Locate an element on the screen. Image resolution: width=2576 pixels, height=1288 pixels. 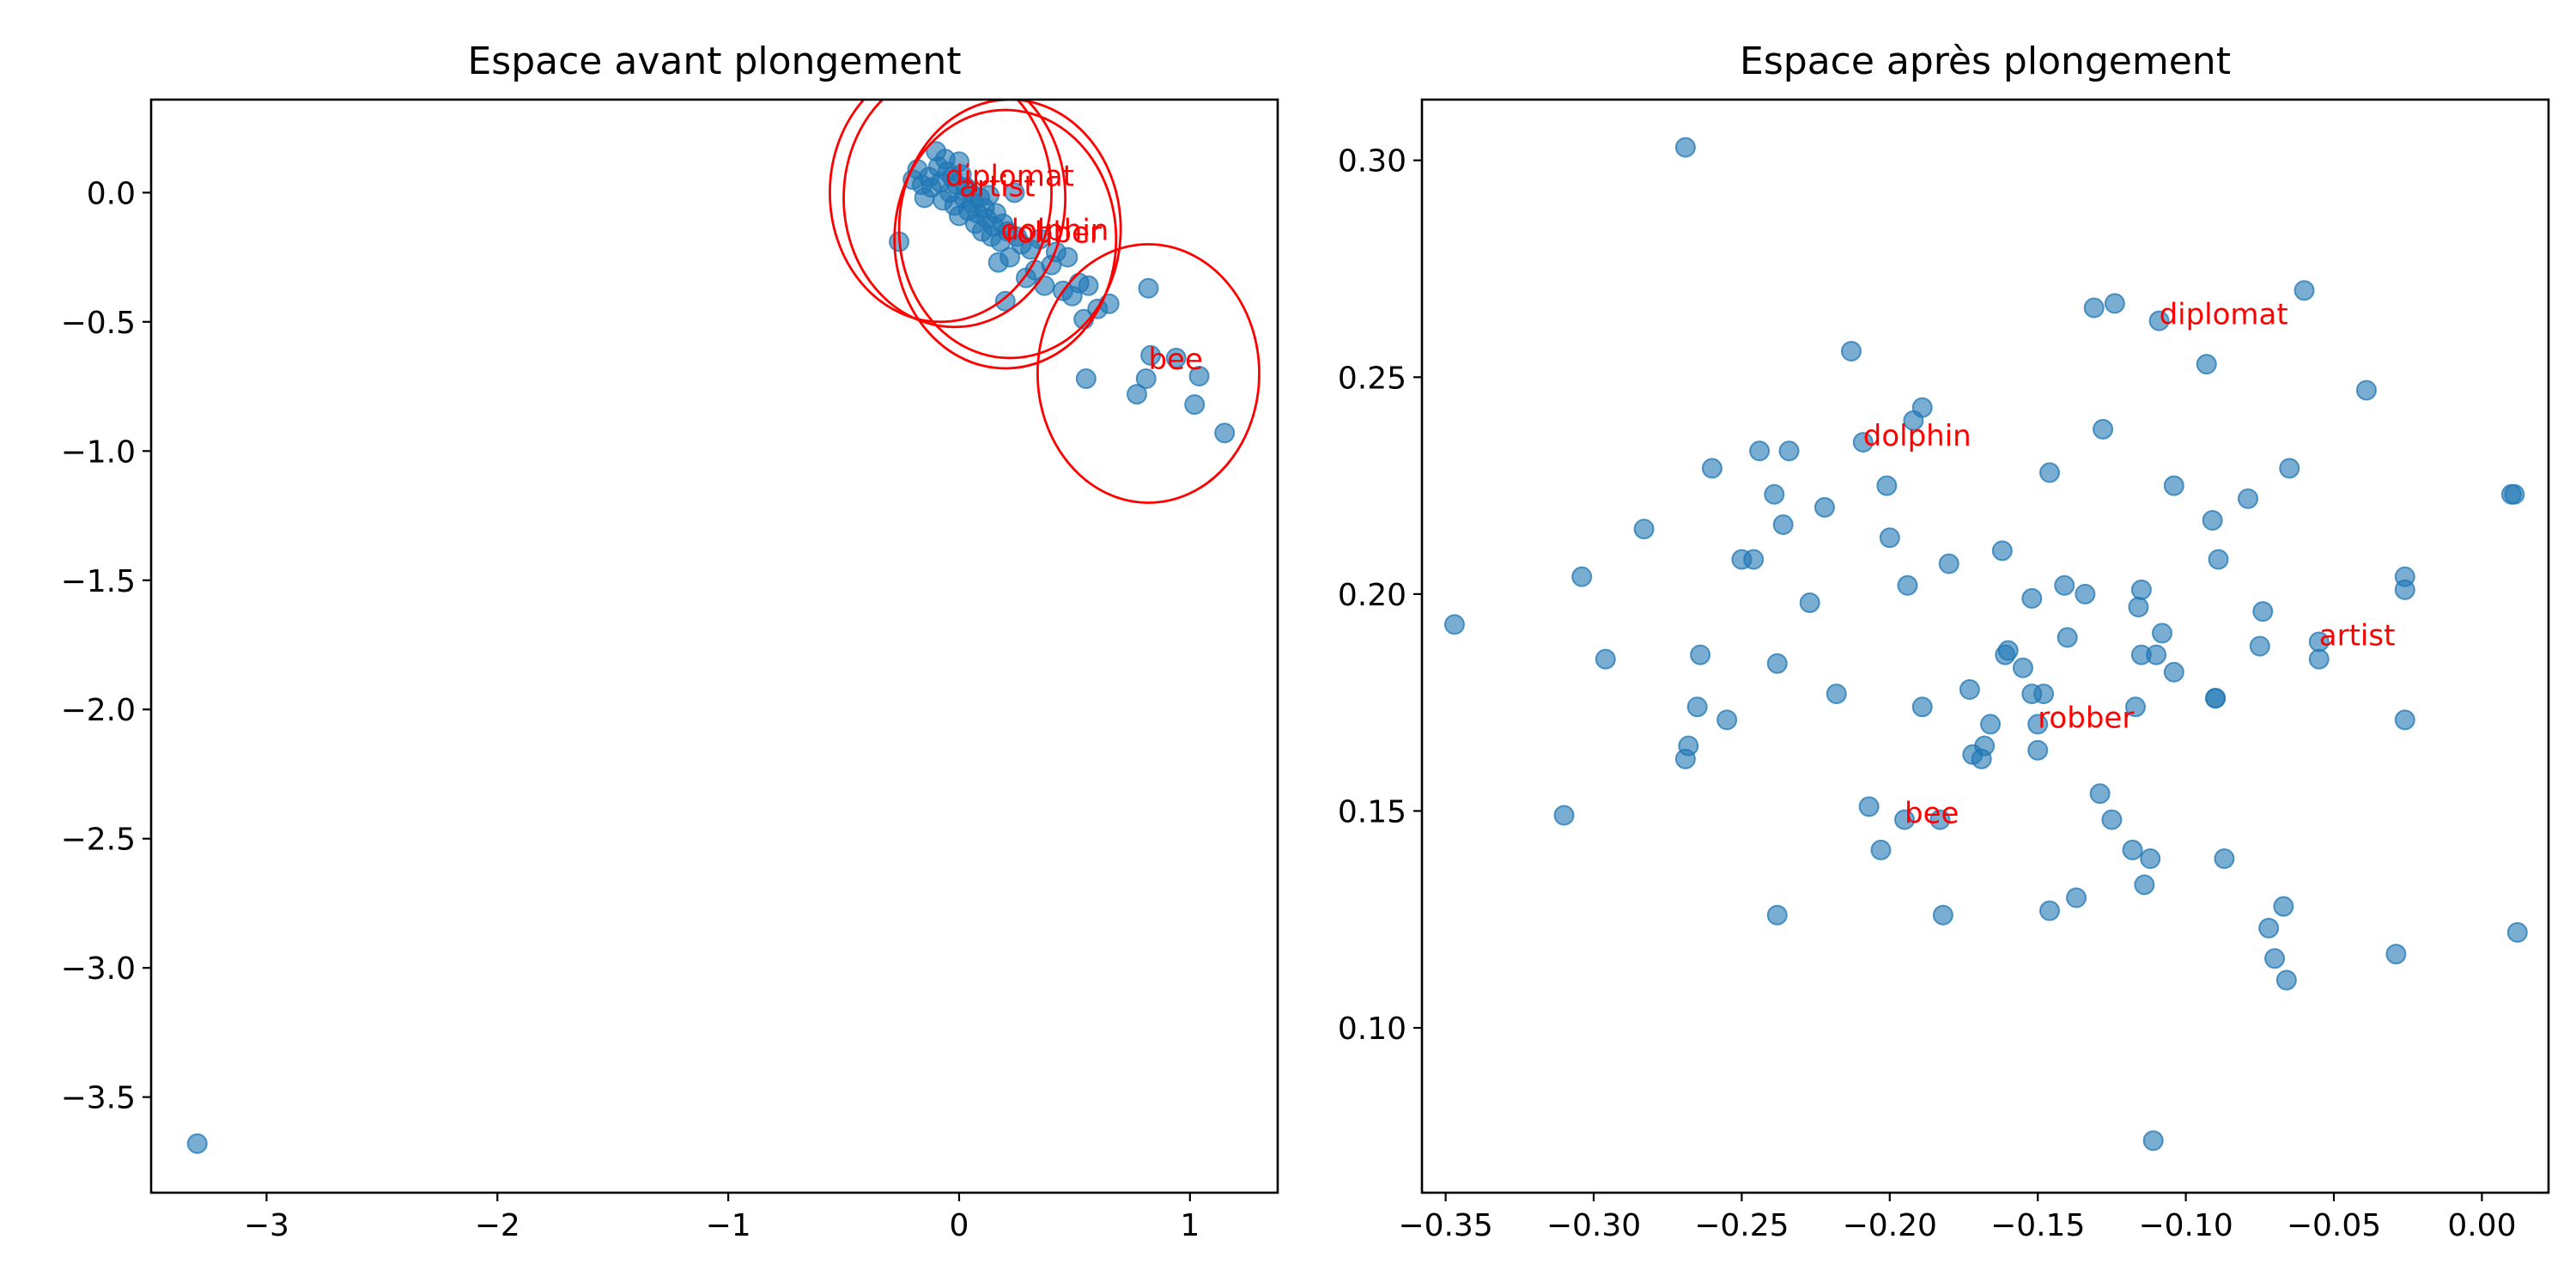
y-tick-label: 0.25 is located at coordinates (1372, 378).